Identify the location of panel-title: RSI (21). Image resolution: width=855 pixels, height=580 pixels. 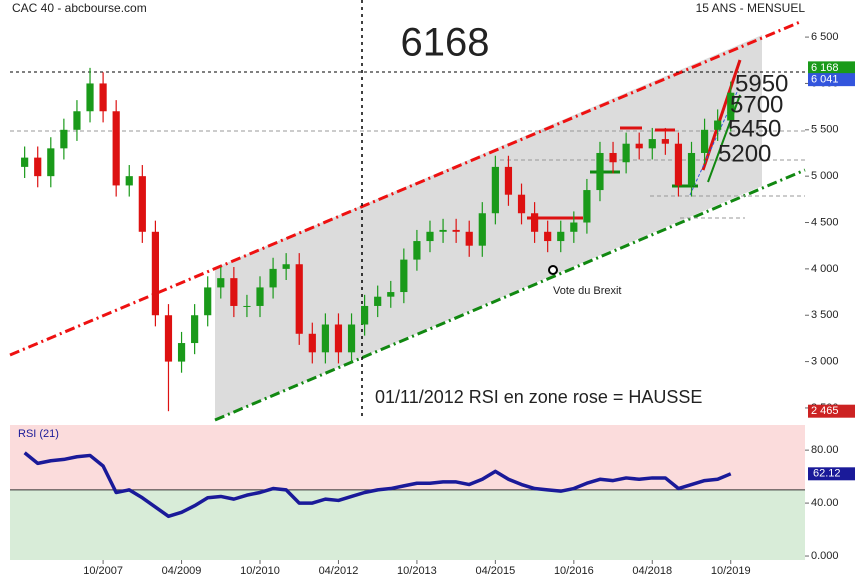
(38, 434).